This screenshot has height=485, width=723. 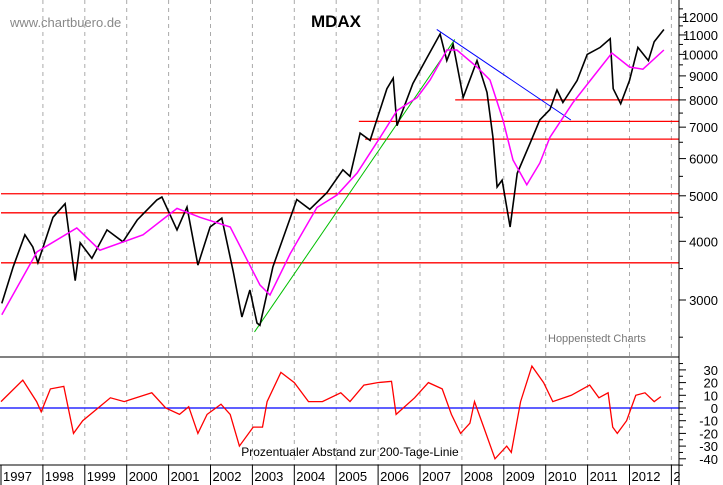 What do you see at coordinates (597, 339) in the screenshot?
I see `credit-label: Hoppenstedt Charts` at bounding box center [597, 339].